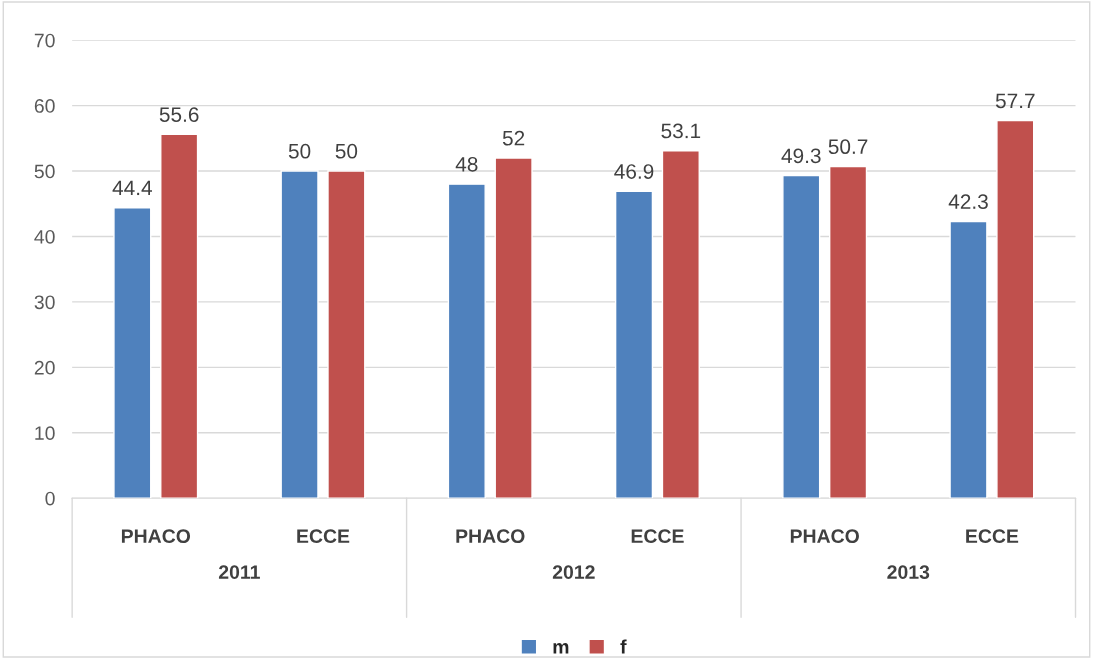  Describe the element at coordinates (44, 367) in the screenshot. I see `y-tick-label: 20` at that location.